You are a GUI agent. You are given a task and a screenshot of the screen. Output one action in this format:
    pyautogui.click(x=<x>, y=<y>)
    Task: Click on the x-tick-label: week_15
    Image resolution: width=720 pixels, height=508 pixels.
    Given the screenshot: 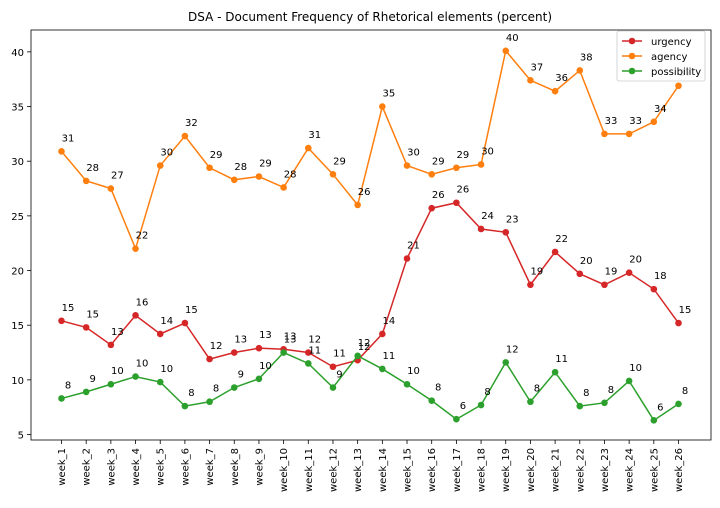 What is the action you would take?
    pyautogui.click(x=408, y=470)
    